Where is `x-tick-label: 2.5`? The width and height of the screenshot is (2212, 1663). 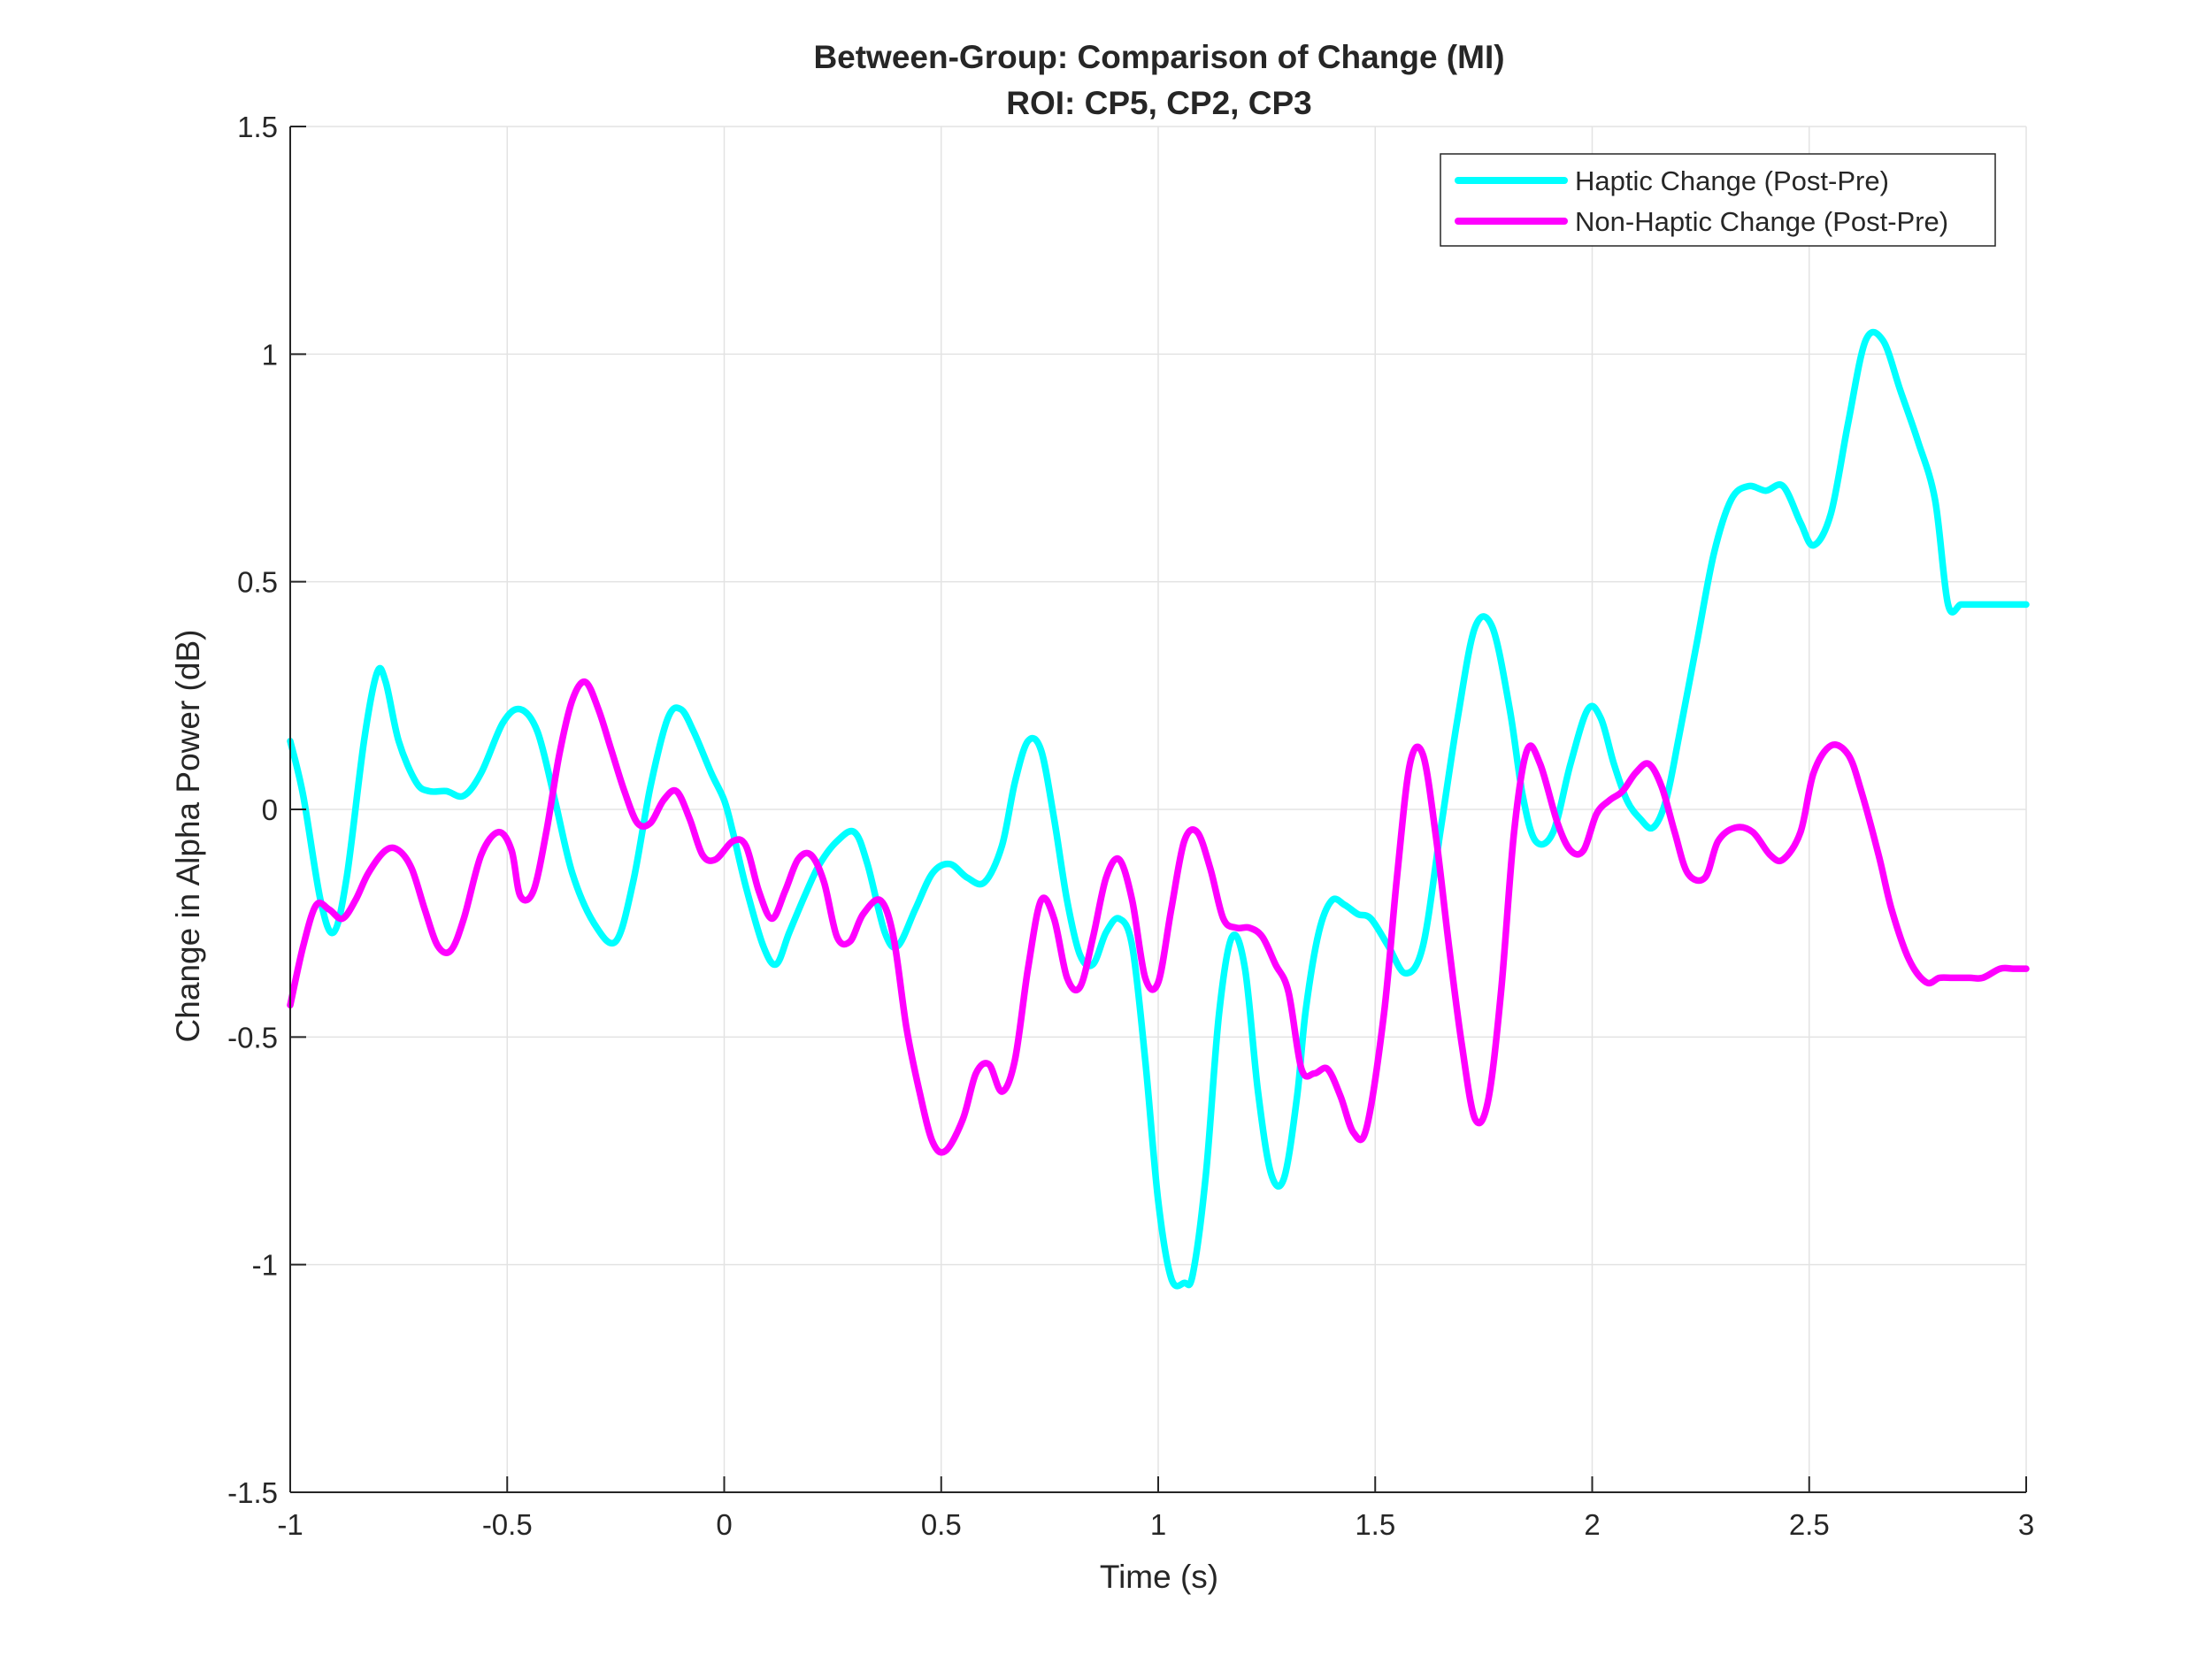
x-tick-label: 2.5 is located at coordinates (1809, 1525).